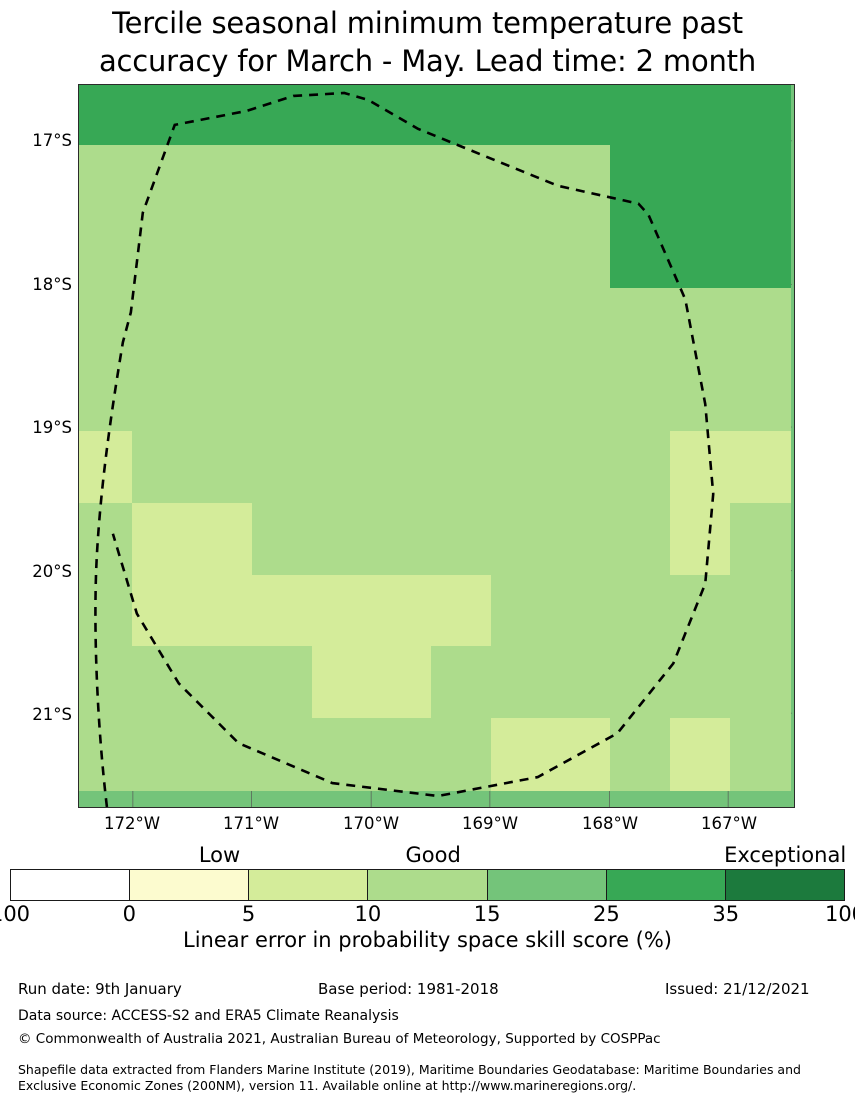  Describe the element at coordinates (129, 914) in the screenshot. I see `colorbar-tick: 0` at that location.